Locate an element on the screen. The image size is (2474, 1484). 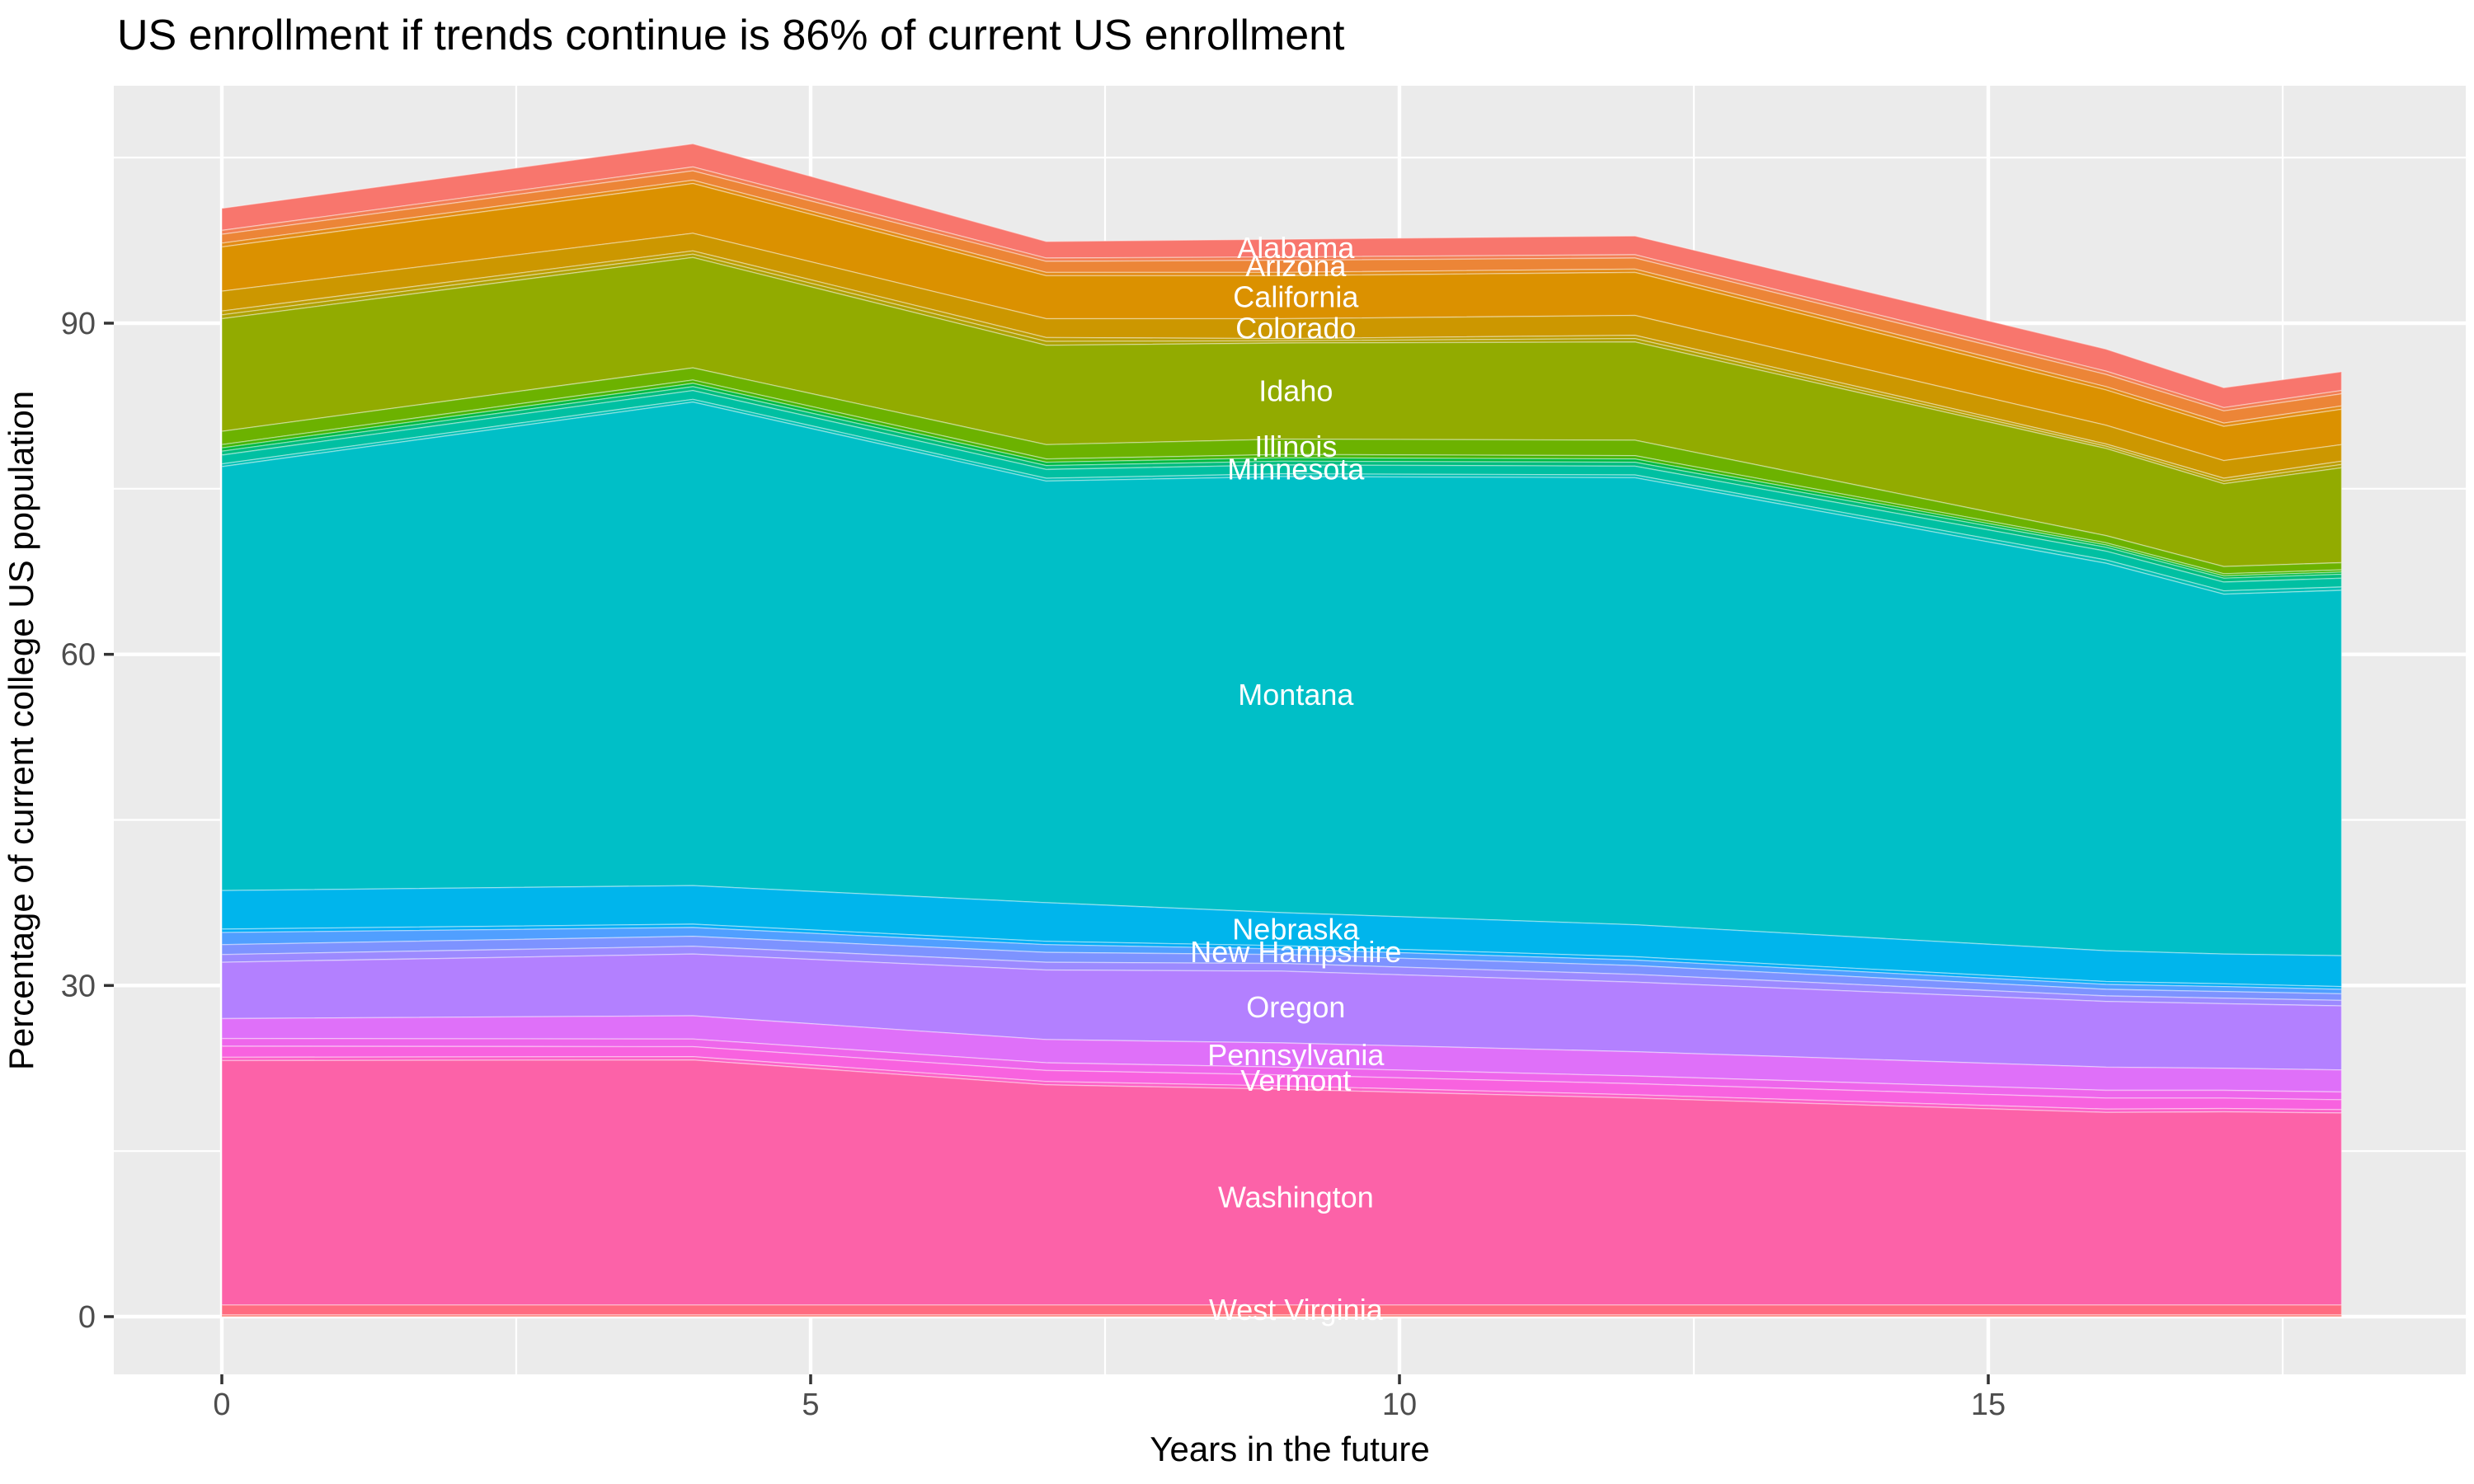
x-tick-label-0: 0 is located at coordinates (221, 1405).